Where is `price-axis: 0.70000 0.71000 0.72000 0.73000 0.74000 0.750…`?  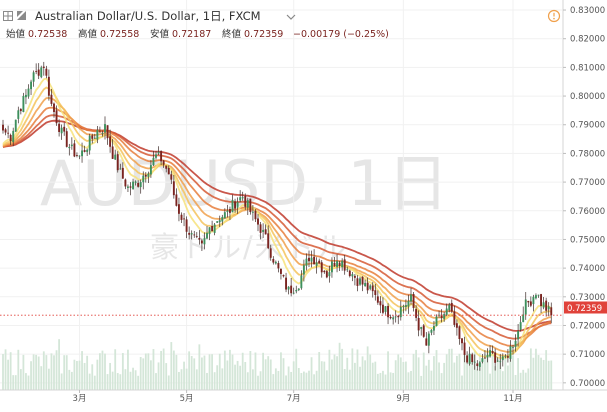
price-axis: 0.70000 0.71000 0.72000 0.73000 0.74000 0.750… is located at coordinates (584, 197).